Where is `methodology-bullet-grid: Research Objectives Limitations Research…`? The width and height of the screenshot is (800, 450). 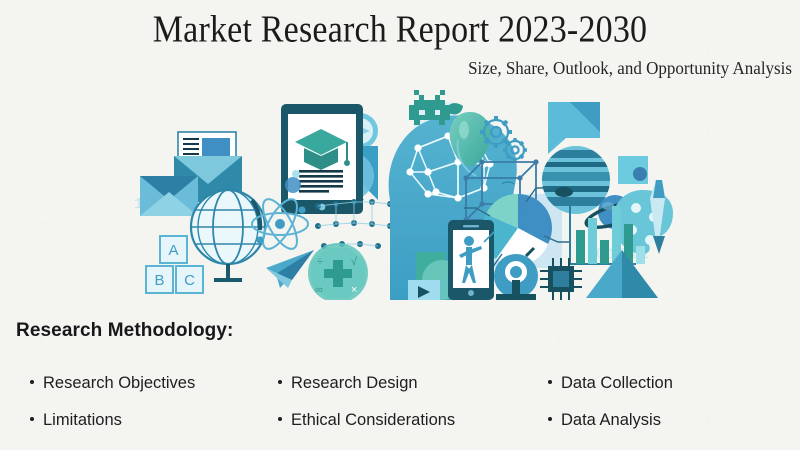 methodology-bullet-grid: Research Objectives Limitations Research… is located at coordinates (400, 401).